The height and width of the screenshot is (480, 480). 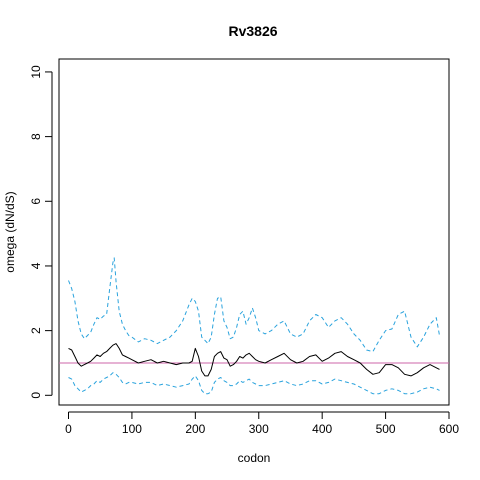 I want to click on chart-title: Rv3826, so click(x=252, y=31).